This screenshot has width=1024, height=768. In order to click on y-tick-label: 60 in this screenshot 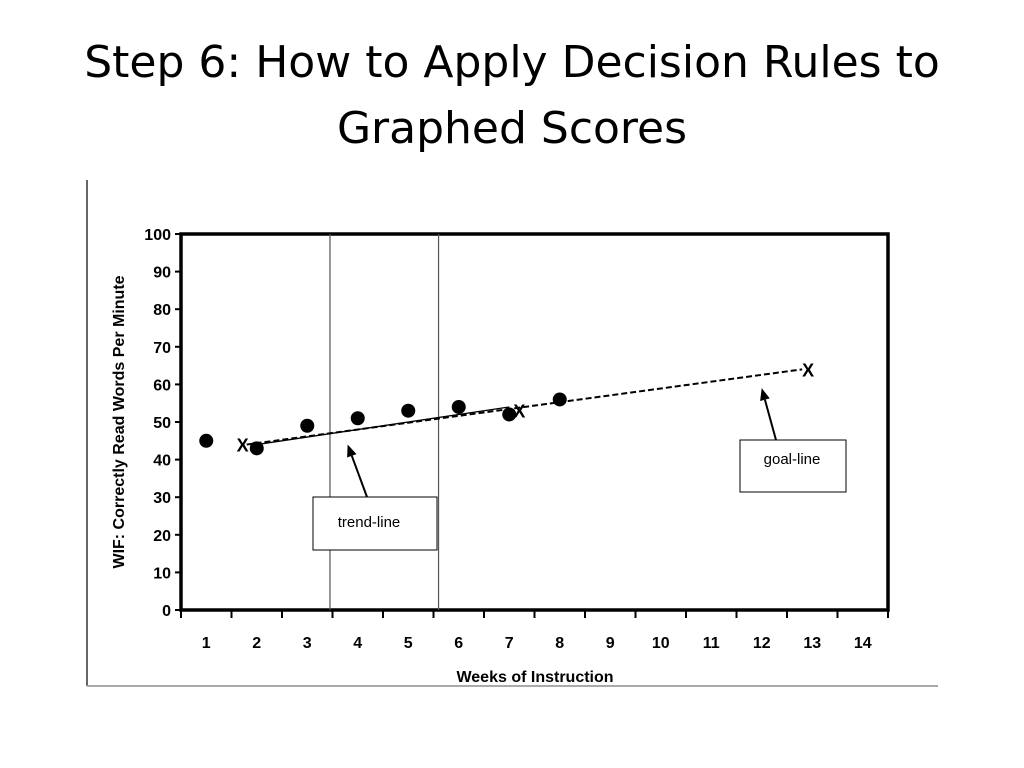, I will do `click(162, 385)`.